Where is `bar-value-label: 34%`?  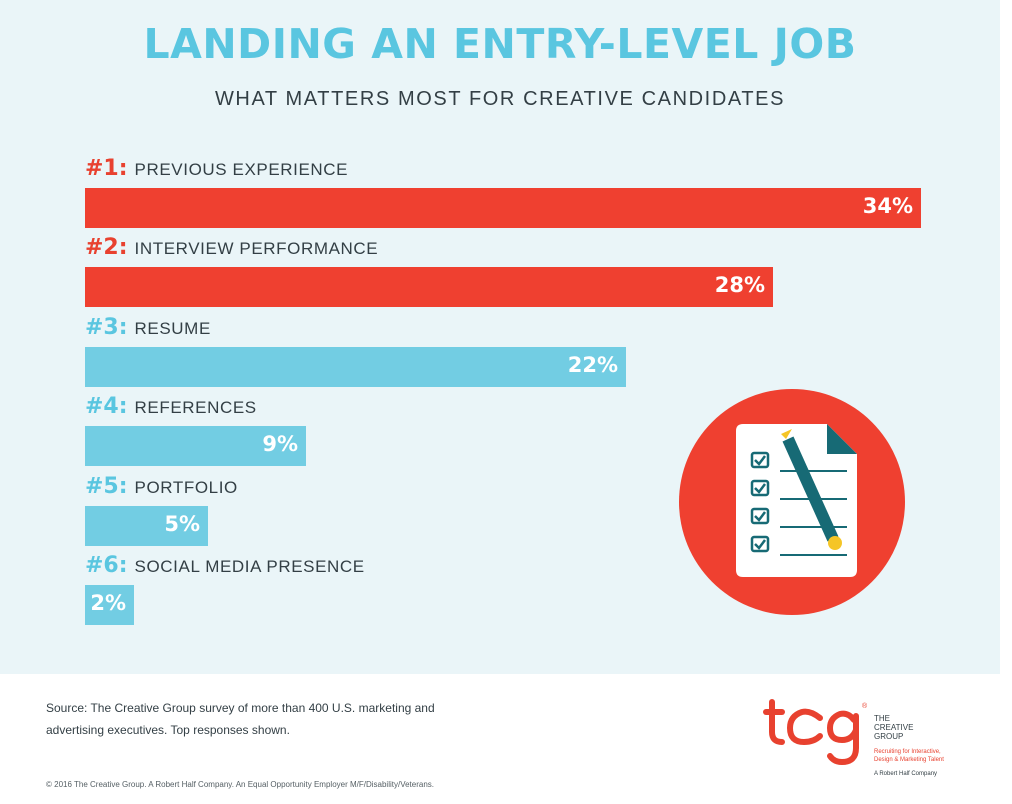 bar-value-label: 34% is located at coordinates (887, 206).